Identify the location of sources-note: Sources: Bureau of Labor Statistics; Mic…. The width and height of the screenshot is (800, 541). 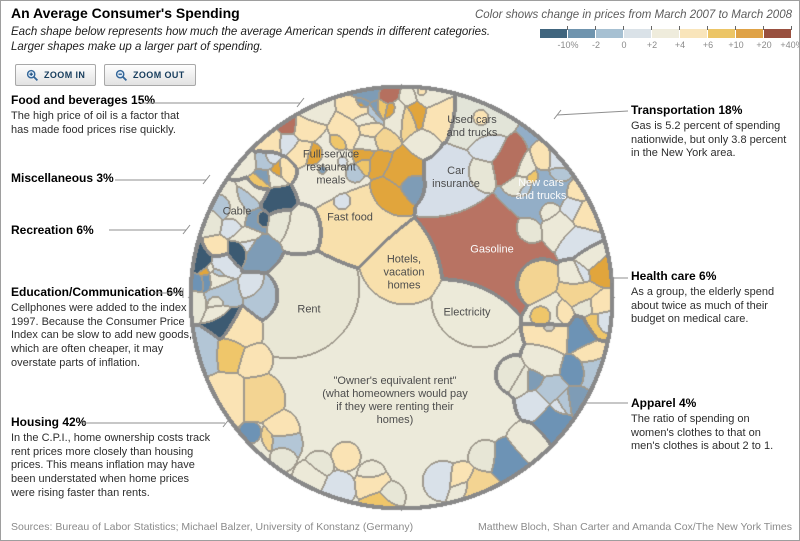
(212, 527).